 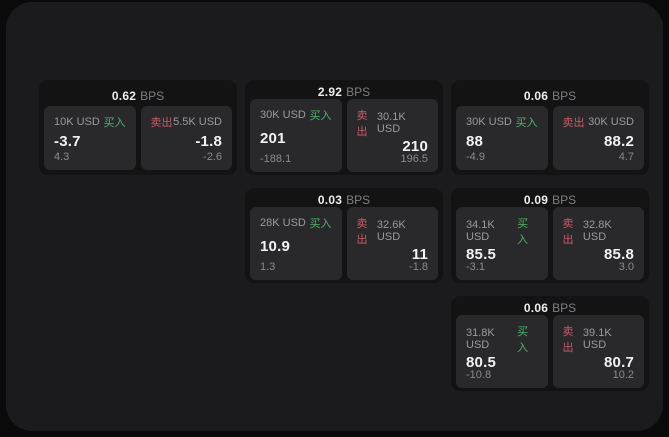 What do you see at coordinates (480, 339) in the screenshot?
I see `buy-amount: 31.8K USD` at bounding box center [480, 339].